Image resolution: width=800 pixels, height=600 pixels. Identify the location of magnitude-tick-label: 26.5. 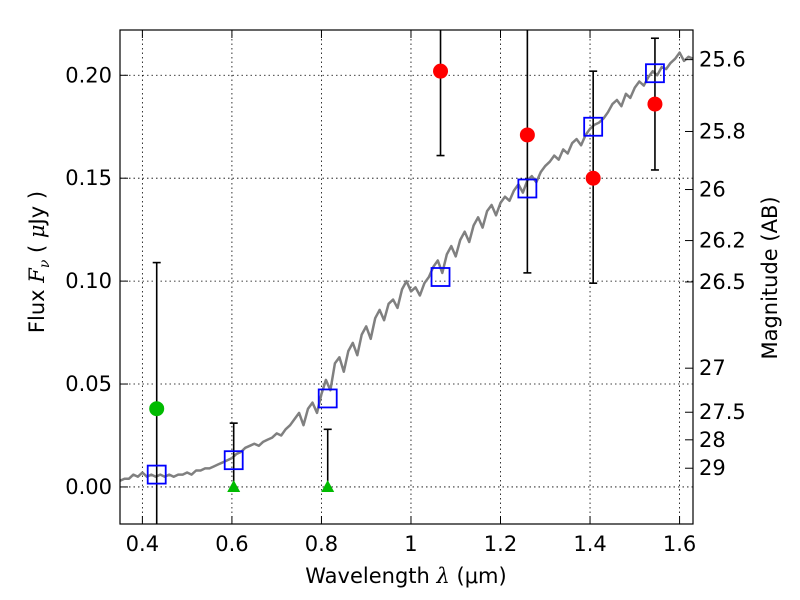
(722, 282).